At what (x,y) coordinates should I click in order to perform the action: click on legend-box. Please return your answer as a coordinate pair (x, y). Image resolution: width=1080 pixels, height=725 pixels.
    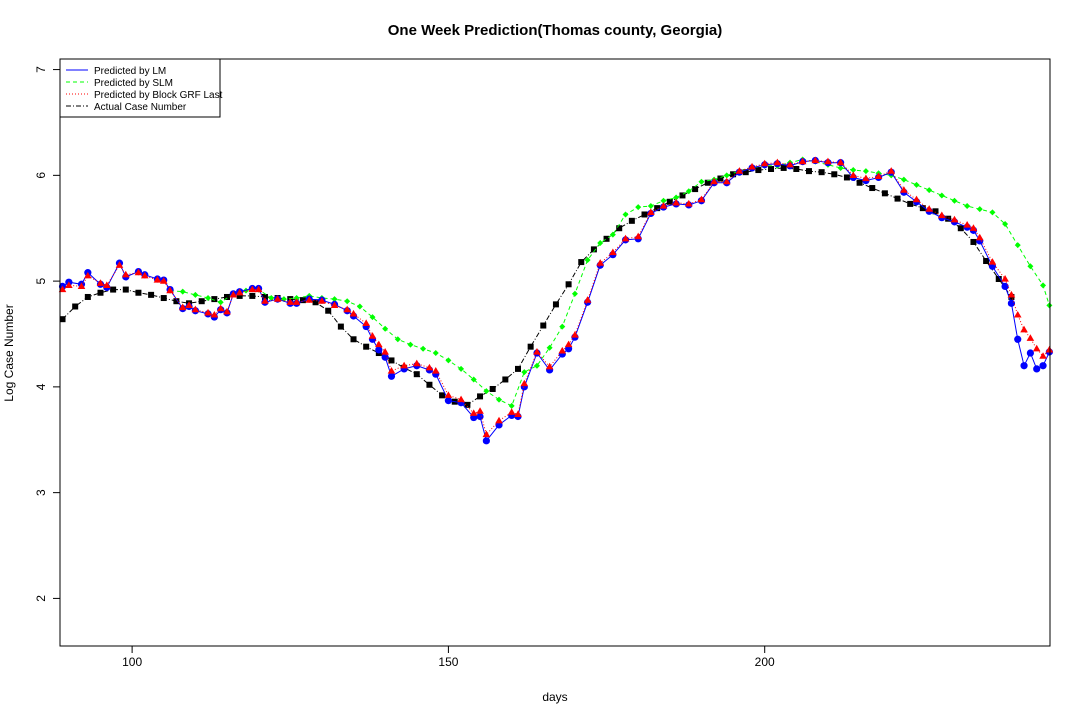
    Looking at the image, I should click on (140, 88).